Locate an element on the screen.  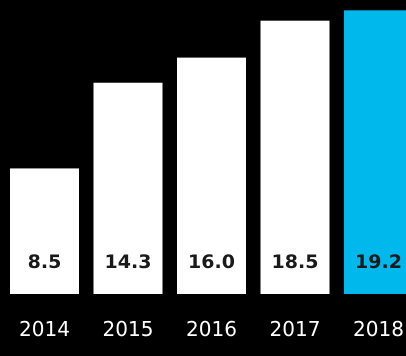
category-labels-layer: 2014 2015 2016 2017 2018 is located at coordinates (211, 329).